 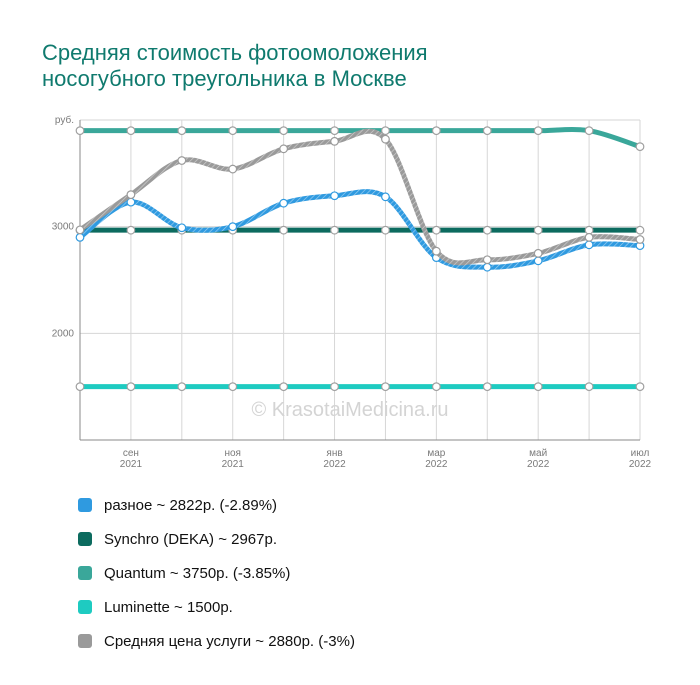 What do you see at coordinates (168, 607) in the screenshot?
I see `legend-label-luminette: Luminette ~ 1500р.` at bounding box center [168, 607].